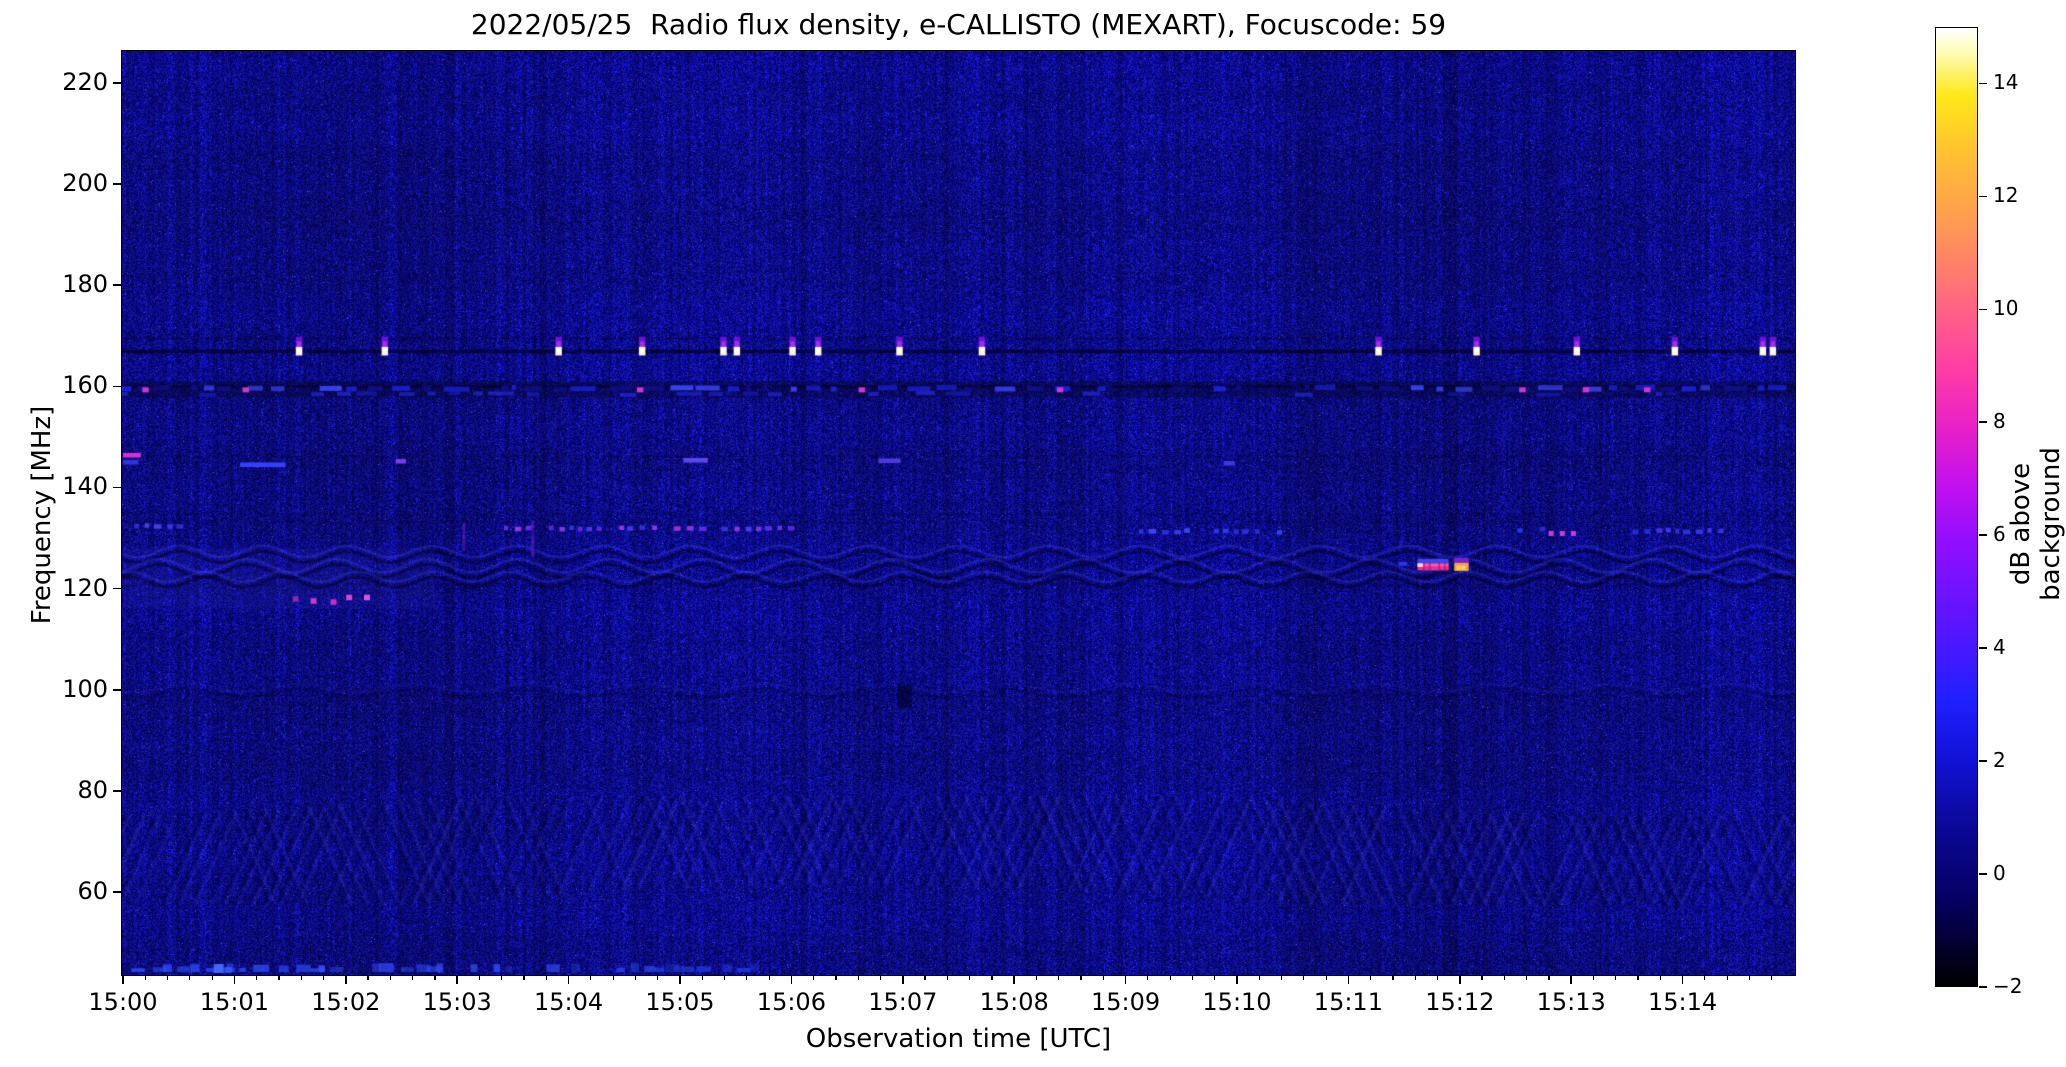 The height and width of the screenshot is (1067, 2066). Describe the element at coordinates (85, 81) in the screenshot. I see `y-tick-label: 220` at that location.